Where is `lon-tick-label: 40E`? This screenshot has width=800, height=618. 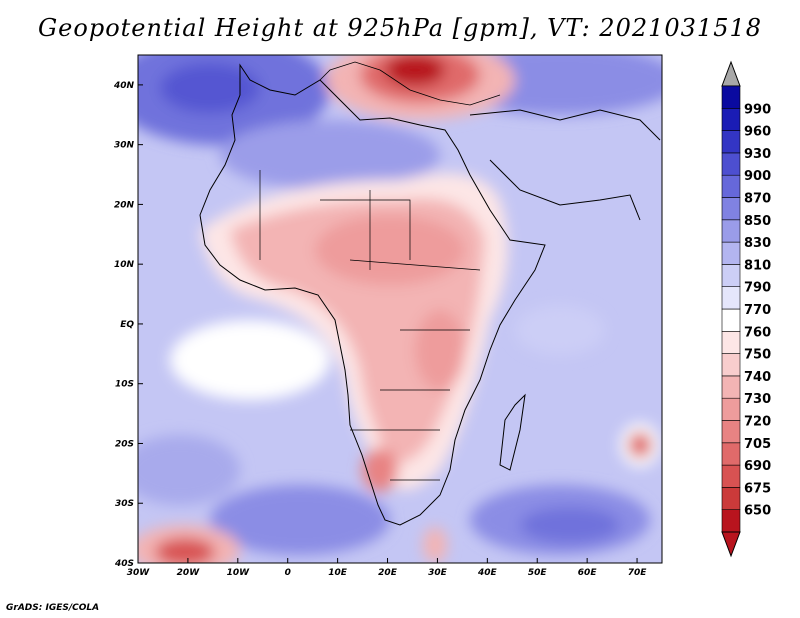 lon-tick-label: 40E is located at coordinates (487, 573).